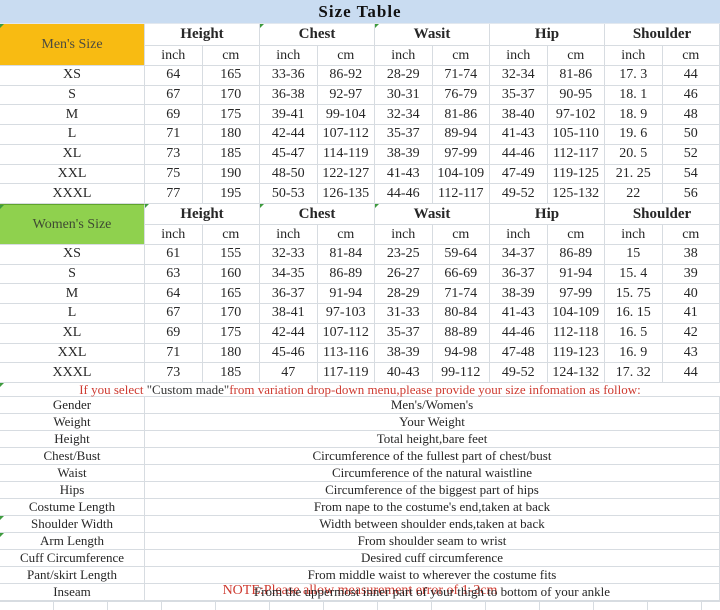  What do you see at coordinates (691, 353) in the screenshot?
I see `size-value-cell: 43` at bounding box center [691, 353].